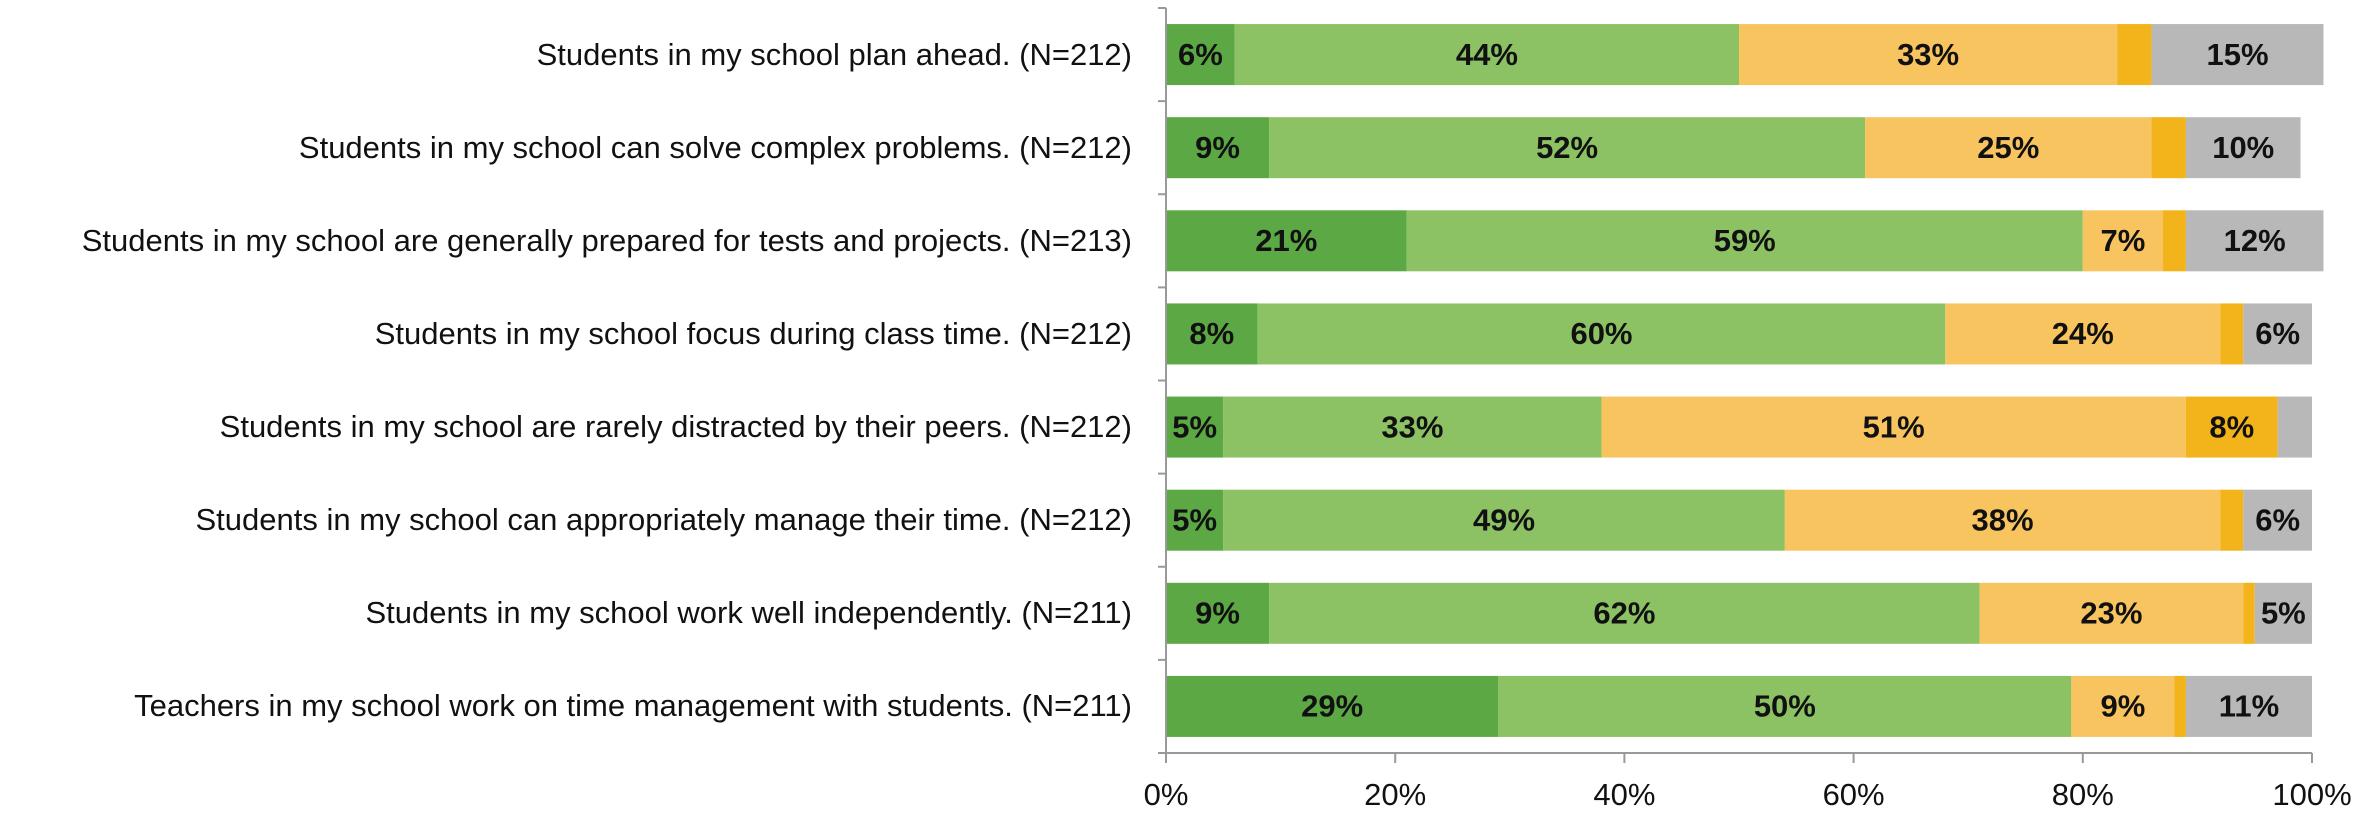 The width and height of the screenshot is (2369, 815). I want to click on data-label: 38%, so click(2003, 519).